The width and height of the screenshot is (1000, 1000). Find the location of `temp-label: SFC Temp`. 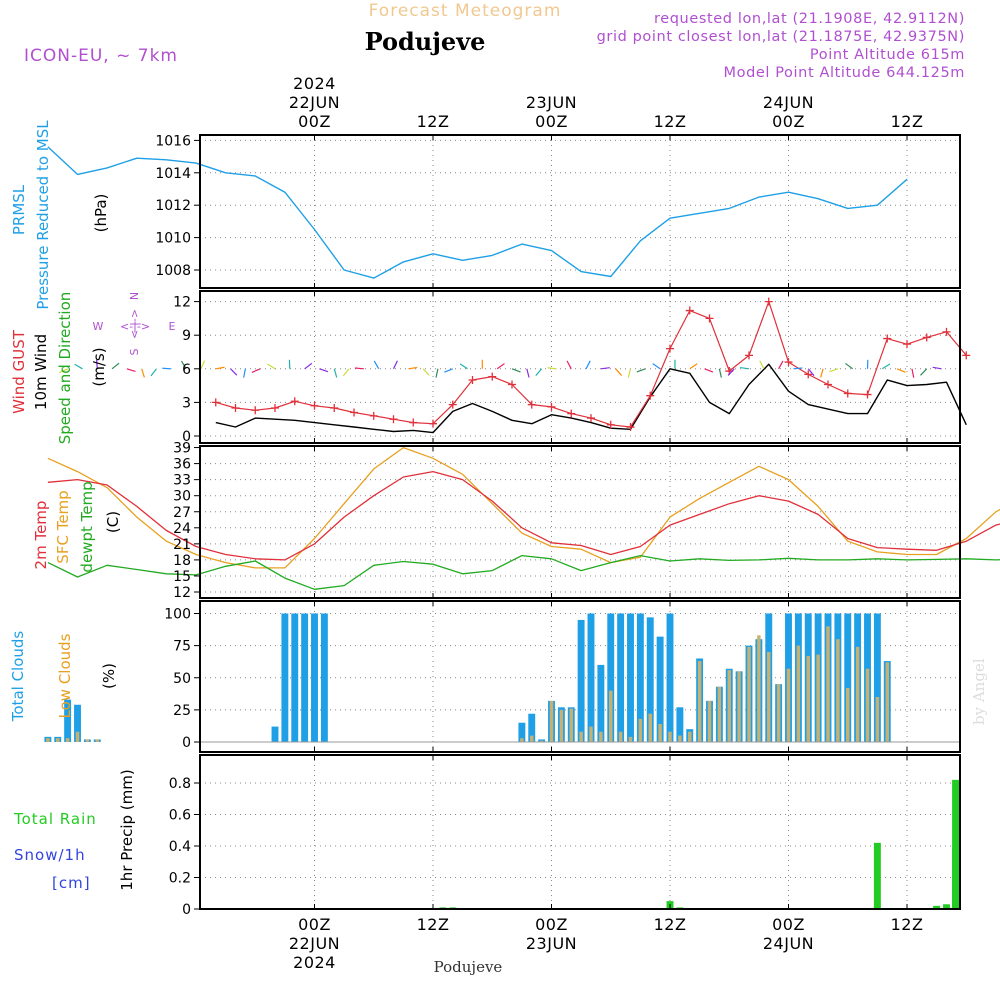

temp-label: SFC Temp is located at coordinates (63, 526).